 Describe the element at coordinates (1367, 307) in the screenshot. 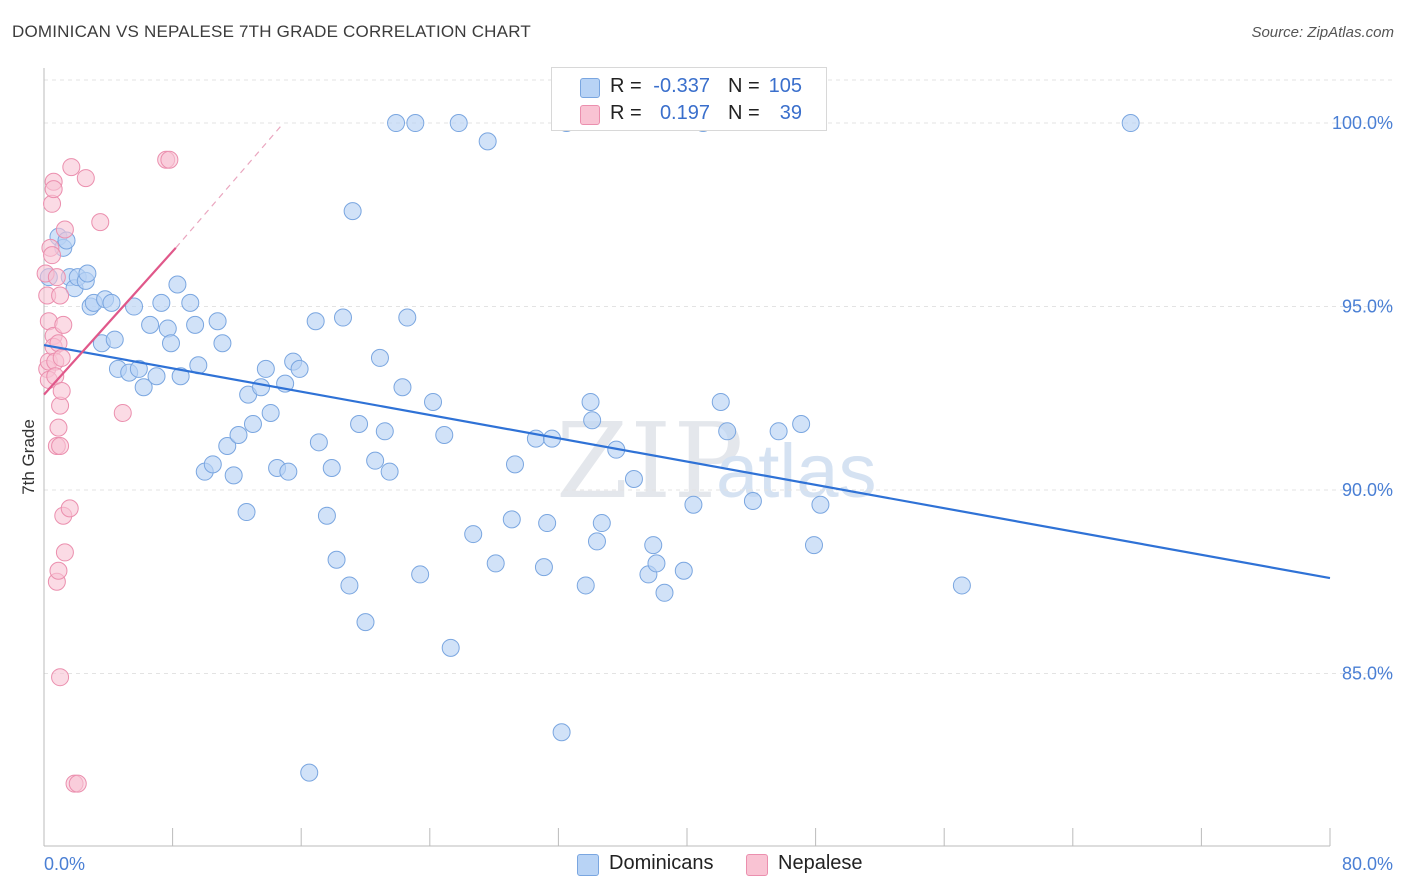

I see `y-tick-label: 95.0%` at that location.